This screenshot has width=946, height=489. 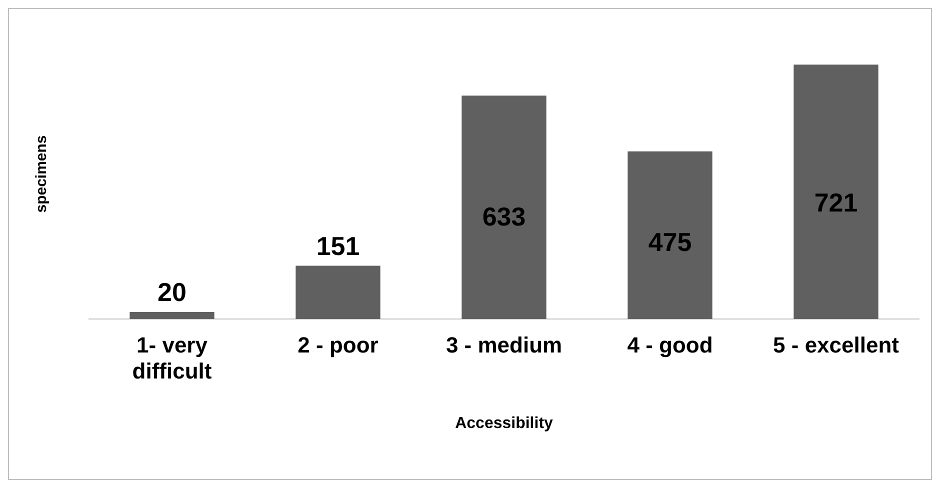 What do you see at coordinates (41, 174) in the screenshot?
I see `y-axis-title: specimens` at bounding box center [41, 174].